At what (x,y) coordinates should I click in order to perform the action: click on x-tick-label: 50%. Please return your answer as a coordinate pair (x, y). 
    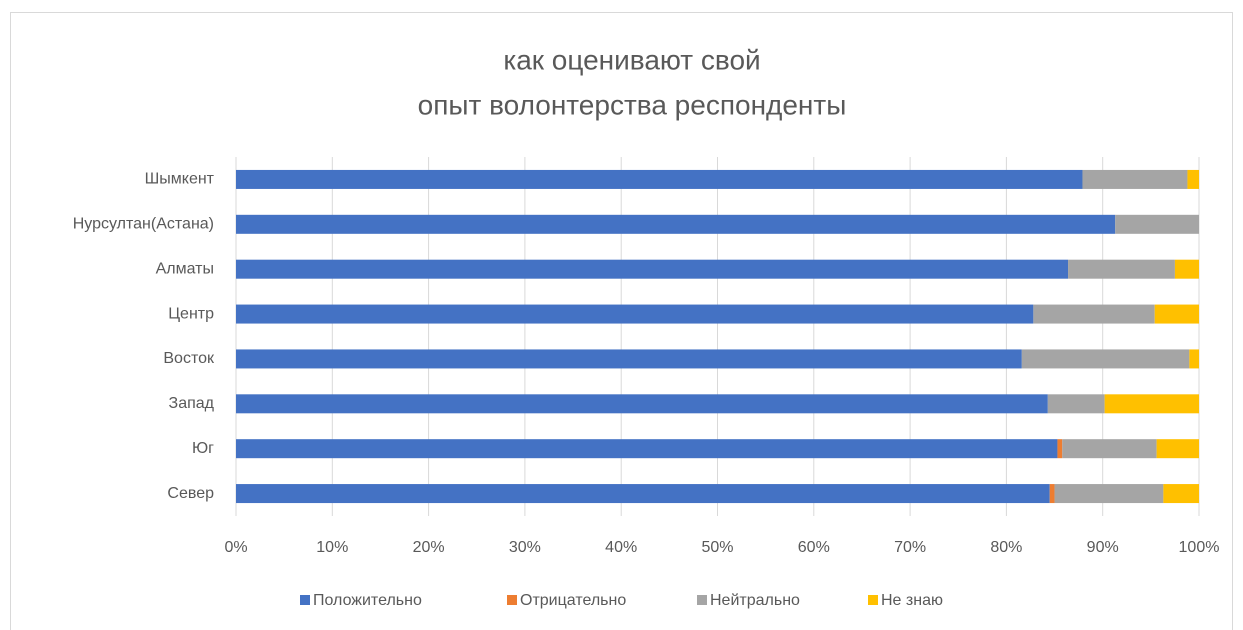
    Looking at the image, I should click on (717, 547).